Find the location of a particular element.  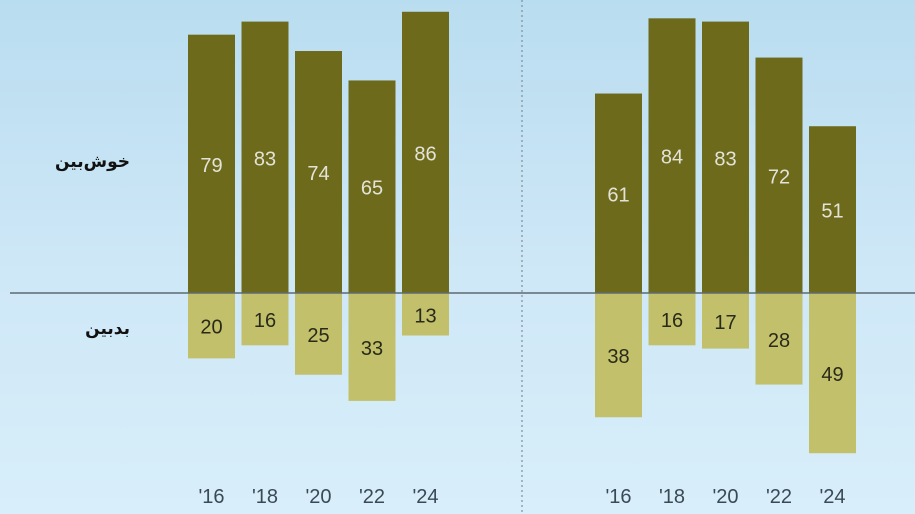

x-tick-label-p2-2: '20 is located at coordinates (725, 497).